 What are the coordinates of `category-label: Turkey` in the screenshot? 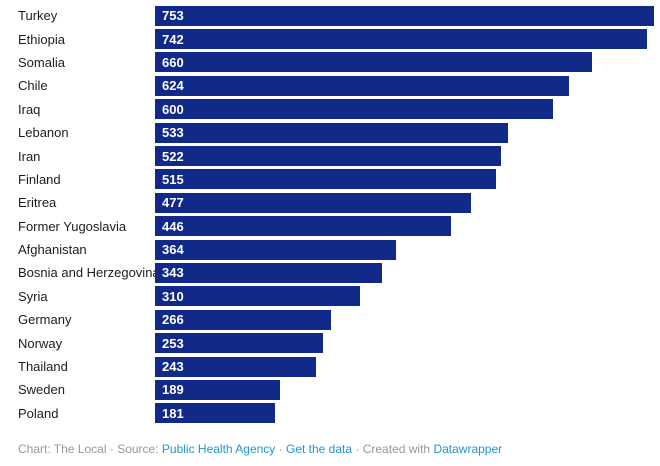 It's located at (38, 16).